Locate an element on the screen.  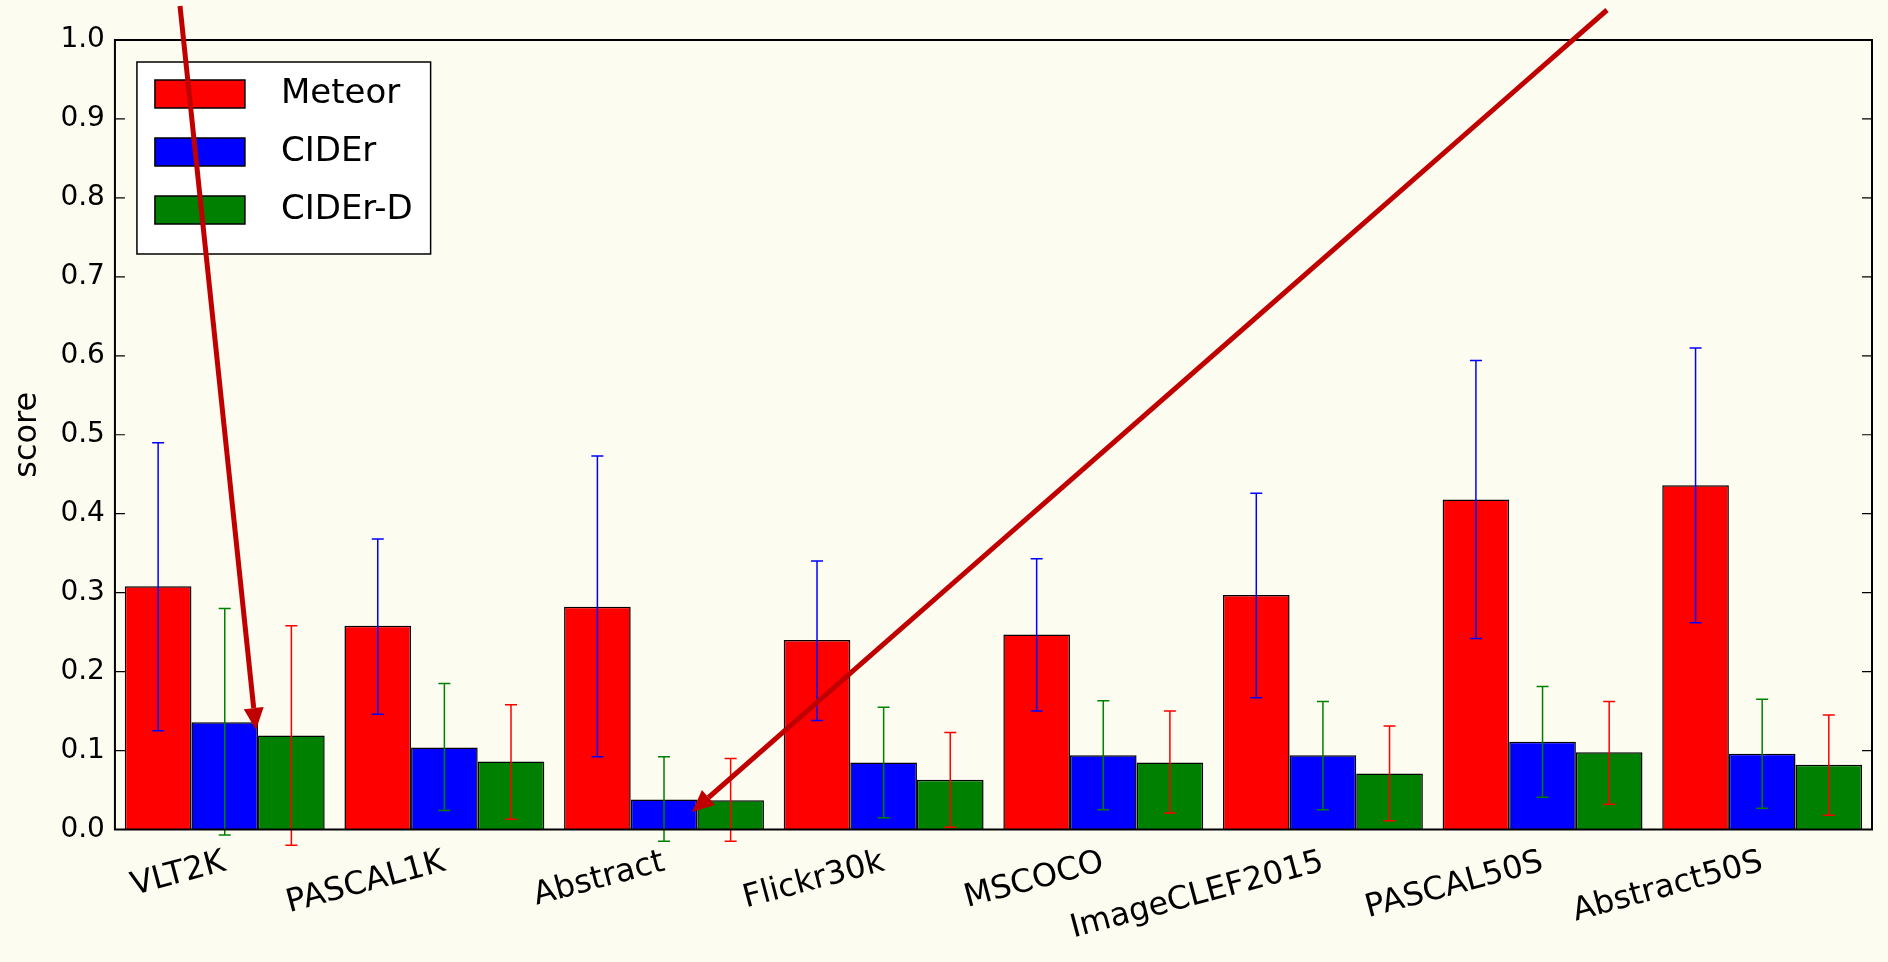
legend-label: CIDEr-D is located at coordinates (346, 206).